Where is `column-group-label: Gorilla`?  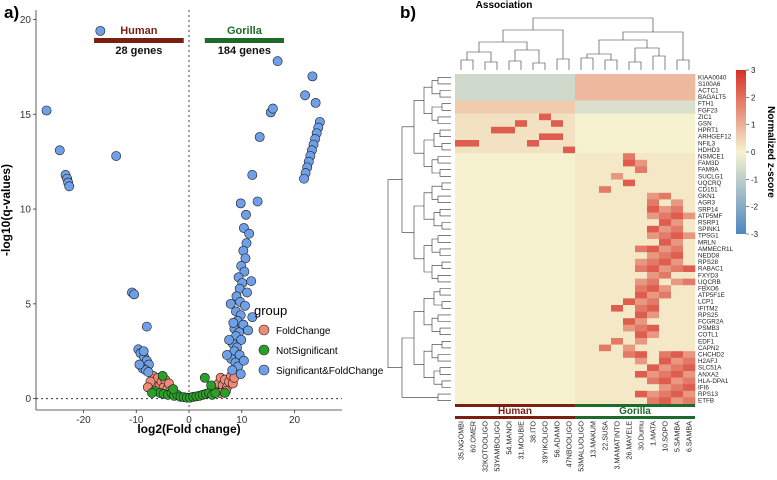
column-group-label: Gorilla is located at coordinates (635, 411).